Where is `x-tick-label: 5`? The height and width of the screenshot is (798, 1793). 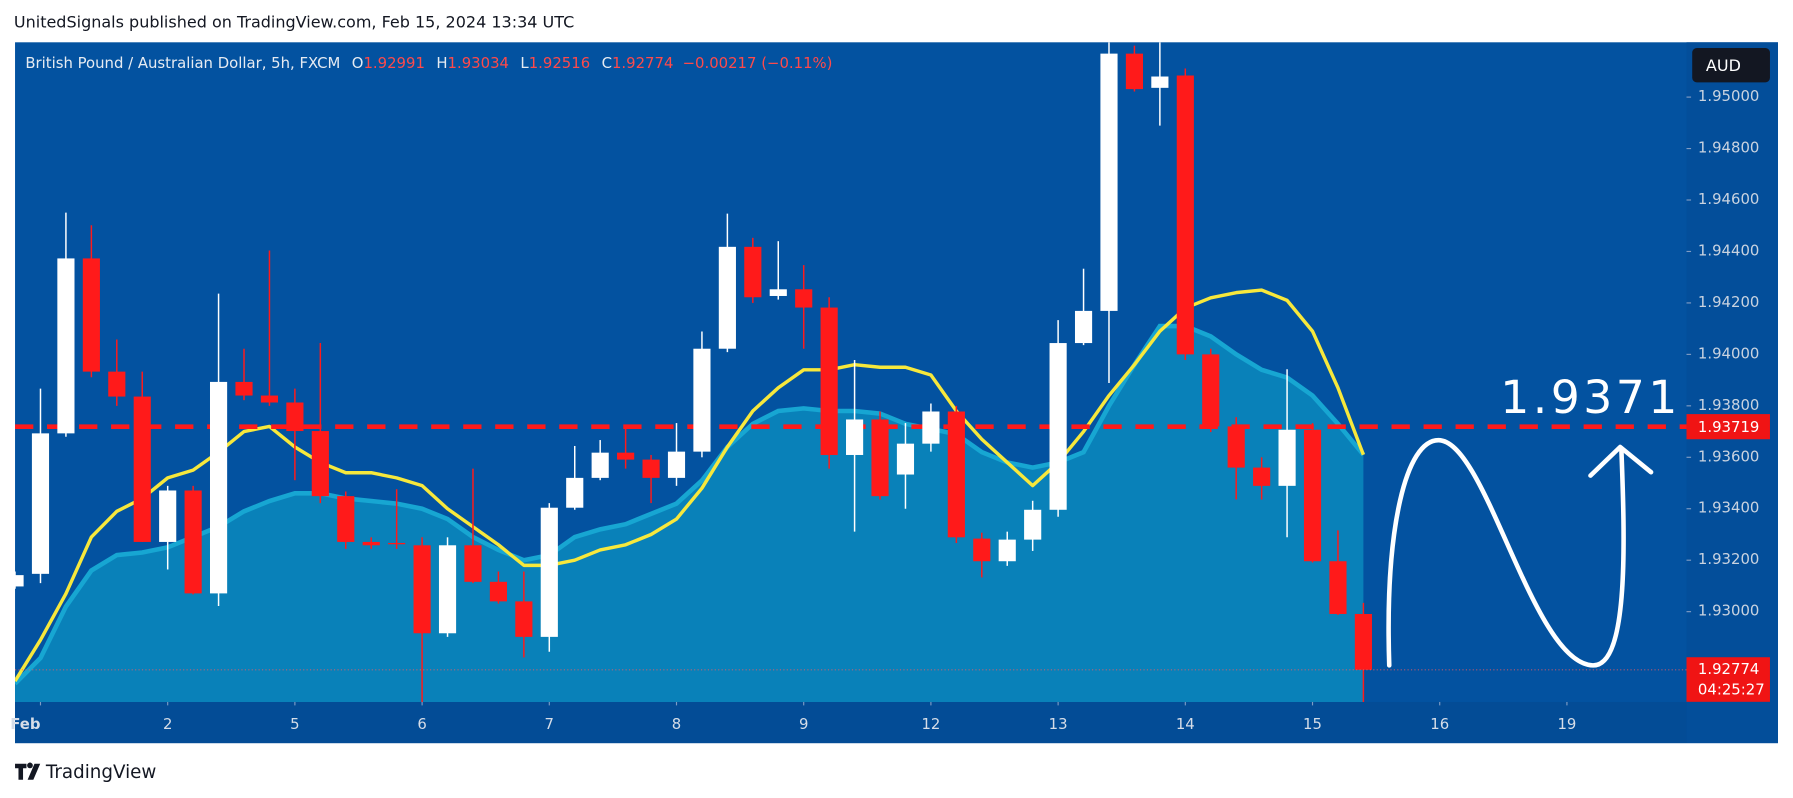 x-tick-label: 5 is located at coordinates (294, 724).